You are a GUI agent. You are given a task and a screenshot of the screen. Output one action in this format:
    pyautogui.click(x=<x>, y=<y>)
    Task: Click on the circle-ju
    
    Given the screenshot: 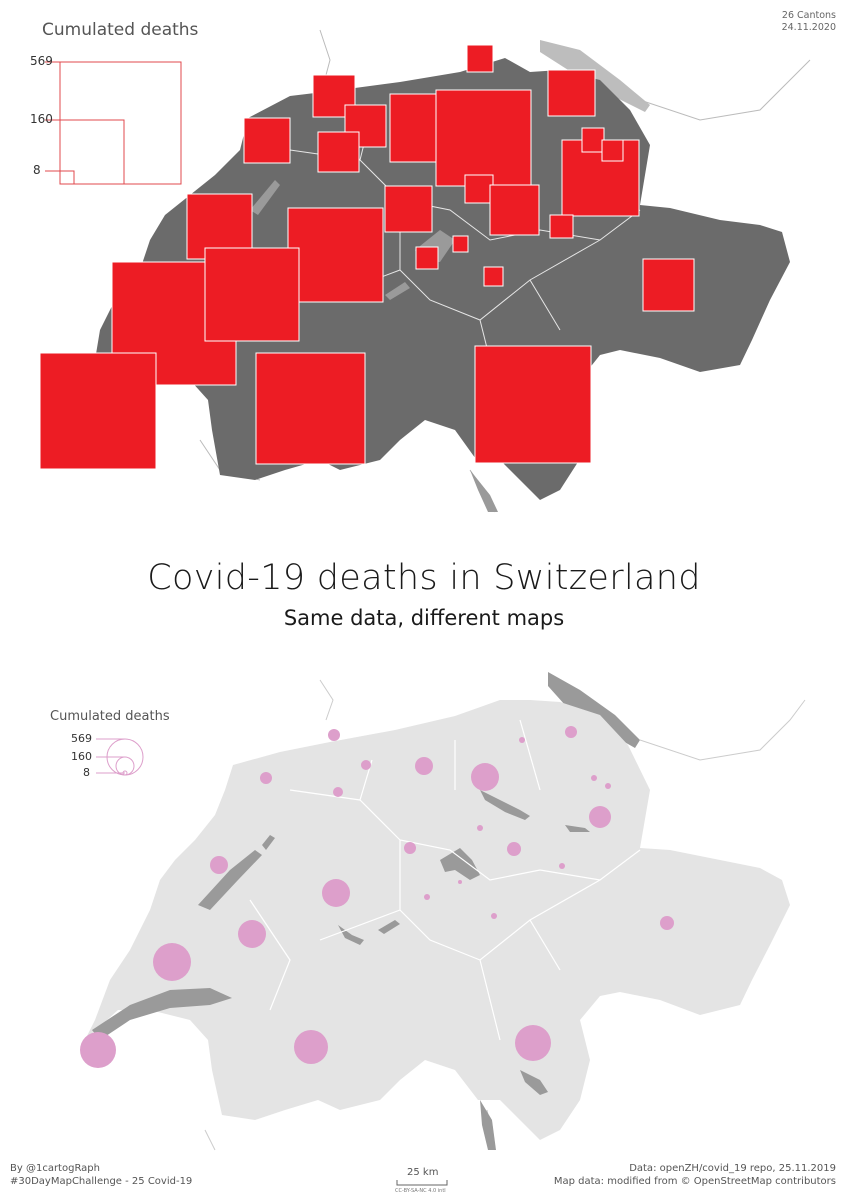 What is the action you would take?
    pyautogui.click(x=266, y=778)
    